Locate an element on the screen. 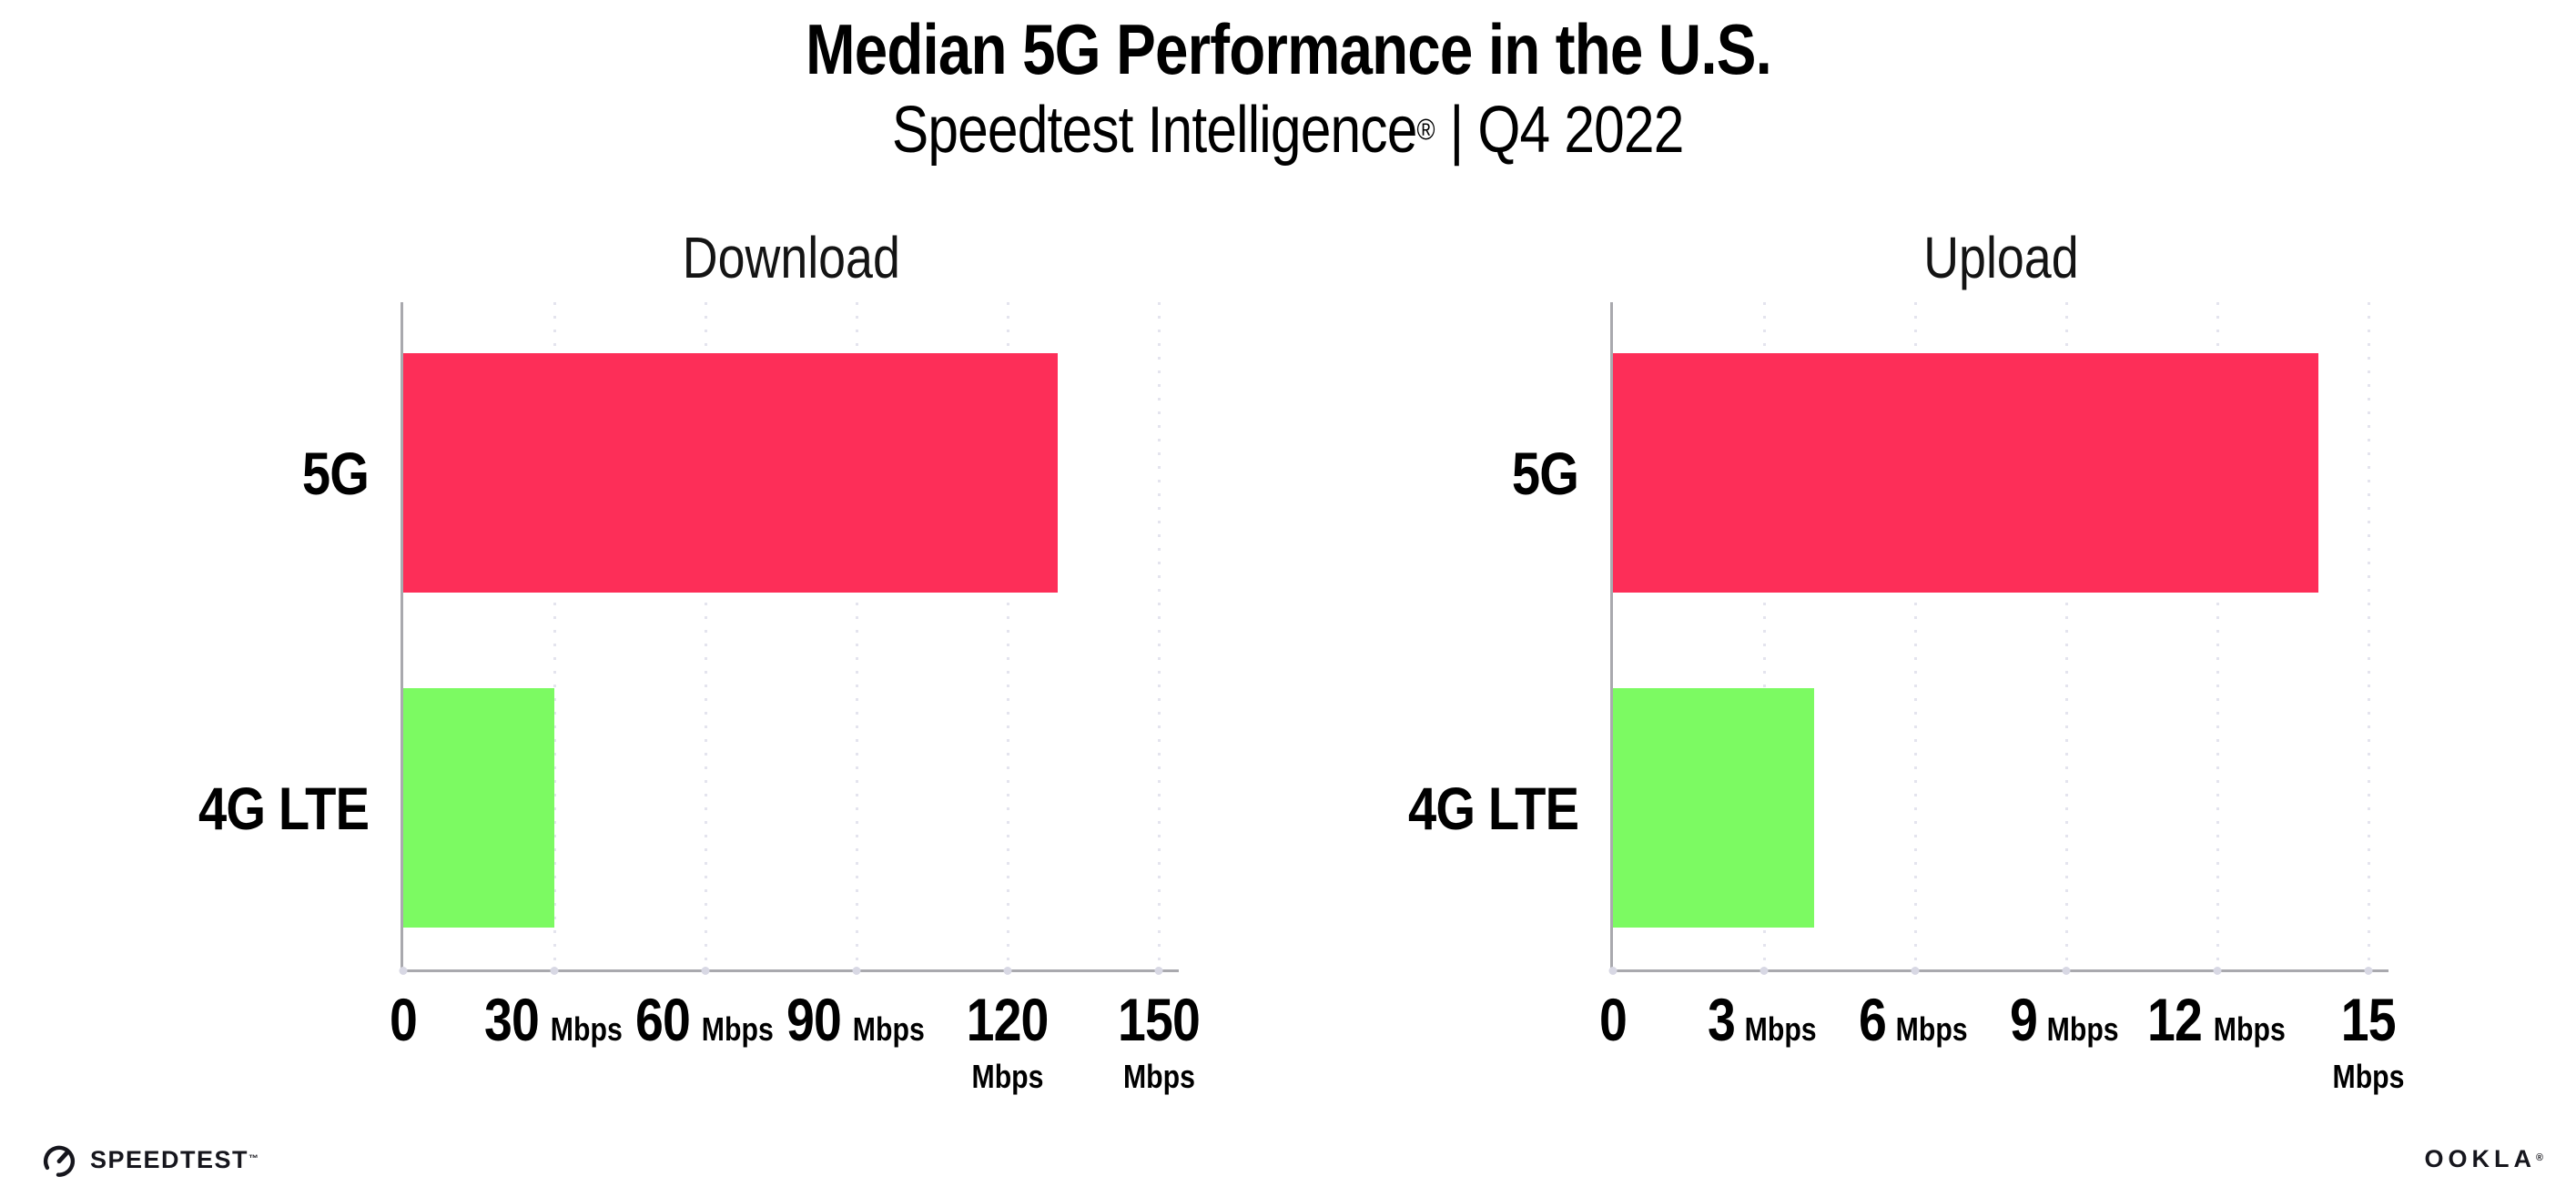  x-tick-30: 30 Mbps is located at coordinates (554, 1020).